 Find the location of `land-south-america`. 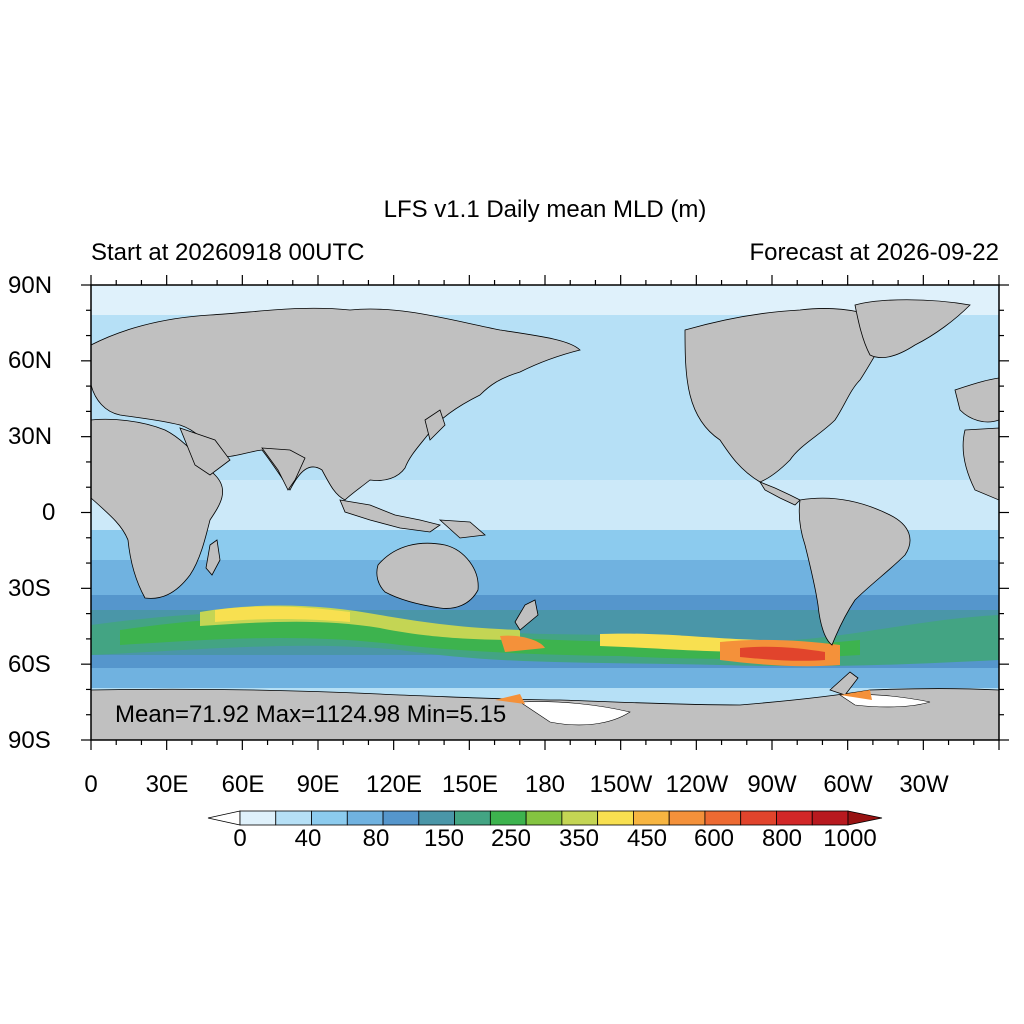

land-south-america is located at coordinates (854, 571).